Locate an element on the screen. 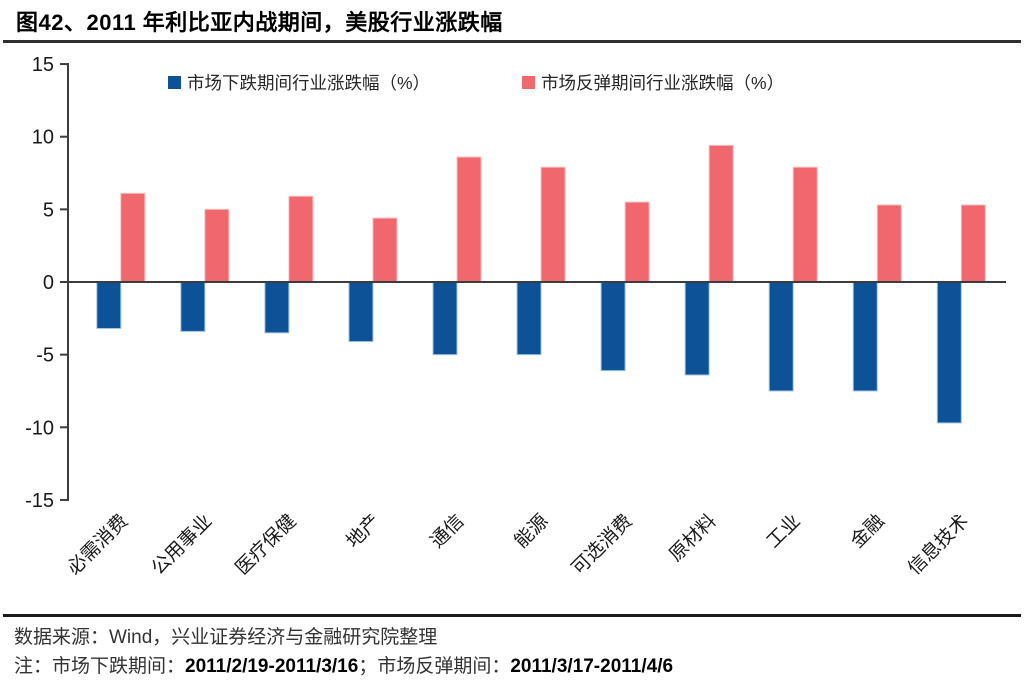 The width and height of the screenshot is (1024, 686). y-tick-label: -15 is located at coordinates (39, 501).